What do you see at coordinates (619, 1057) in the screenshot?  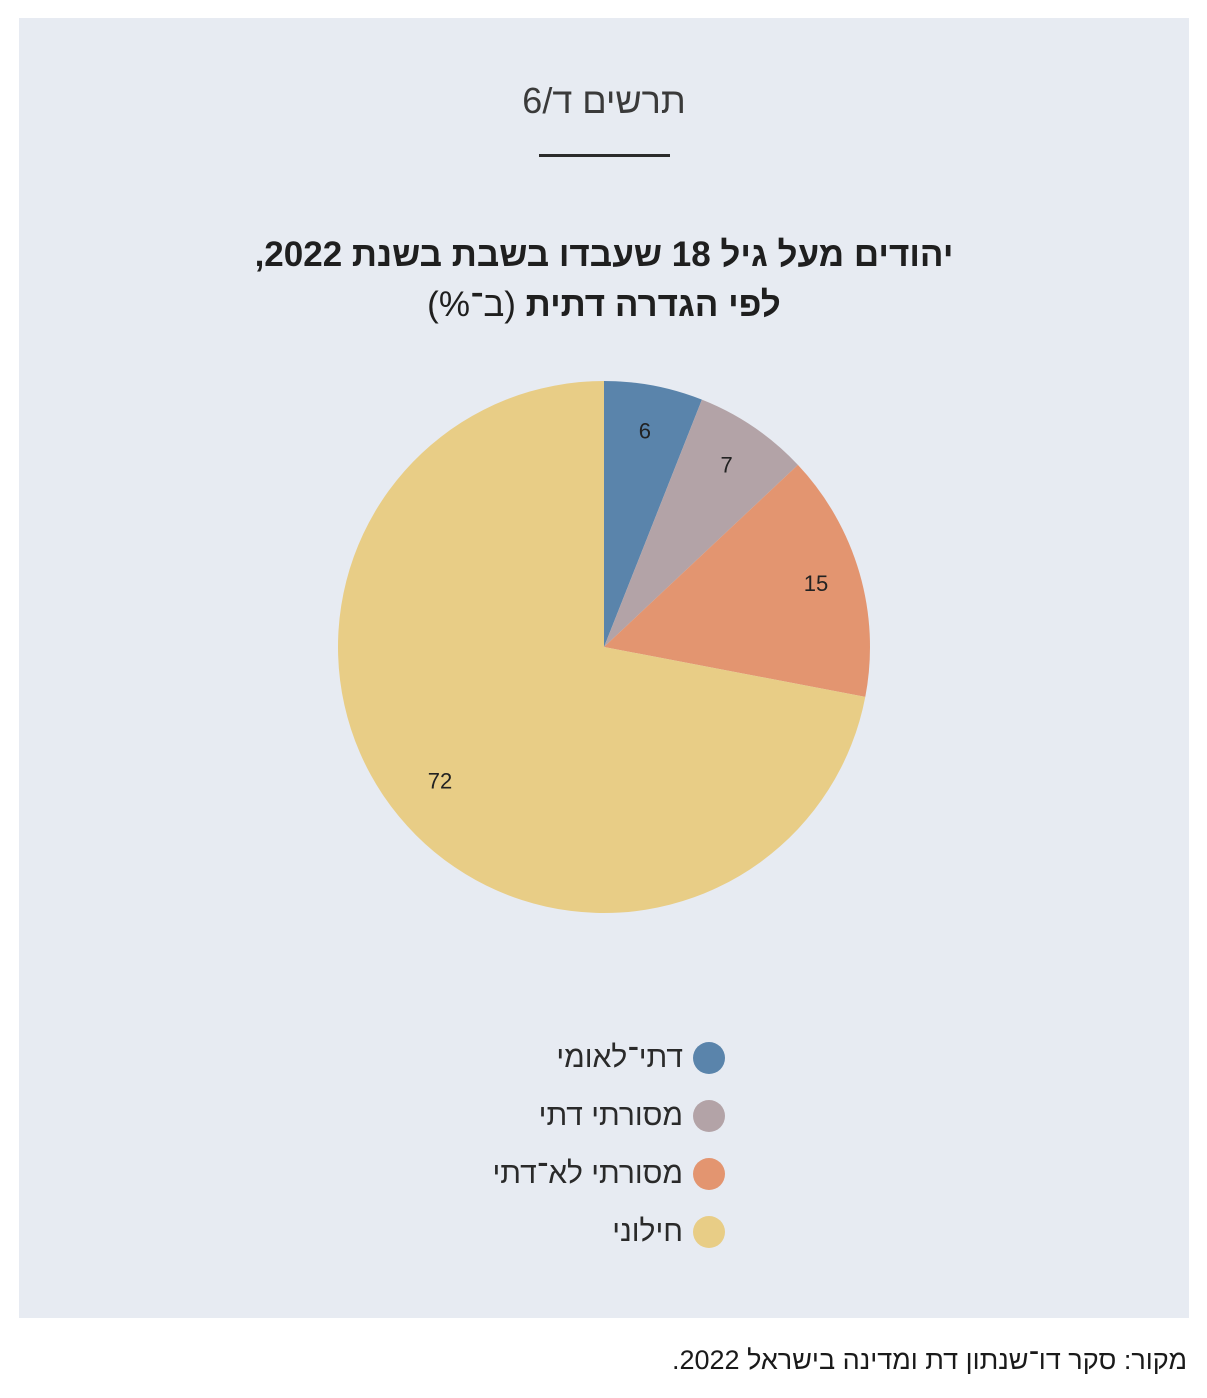 I see `legend-label: דתי־לאומי` at bounding box center [619, 1057].